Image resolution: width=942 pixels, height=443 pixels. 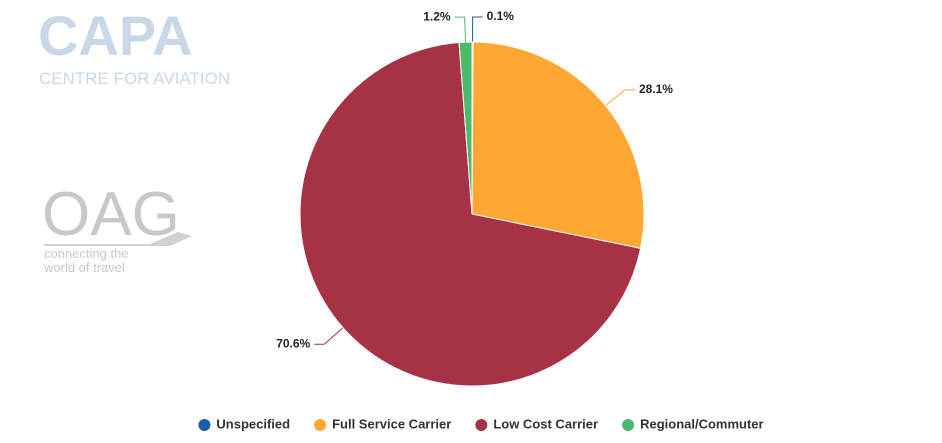 I want to click on logo-oag: OAG, so click(x=111, y=214).